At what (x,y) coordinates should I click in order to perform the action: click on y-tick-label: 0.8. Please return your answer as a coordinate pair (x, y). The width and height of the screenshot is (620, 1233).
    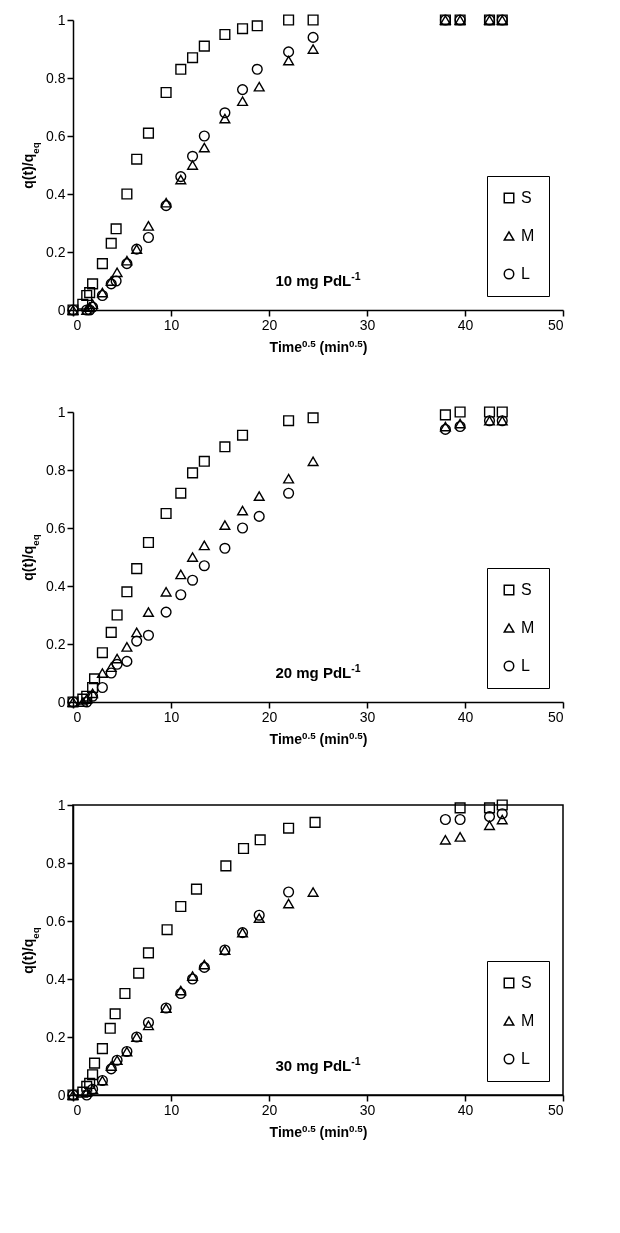
    Looking at the image, I should click on (56, 469).